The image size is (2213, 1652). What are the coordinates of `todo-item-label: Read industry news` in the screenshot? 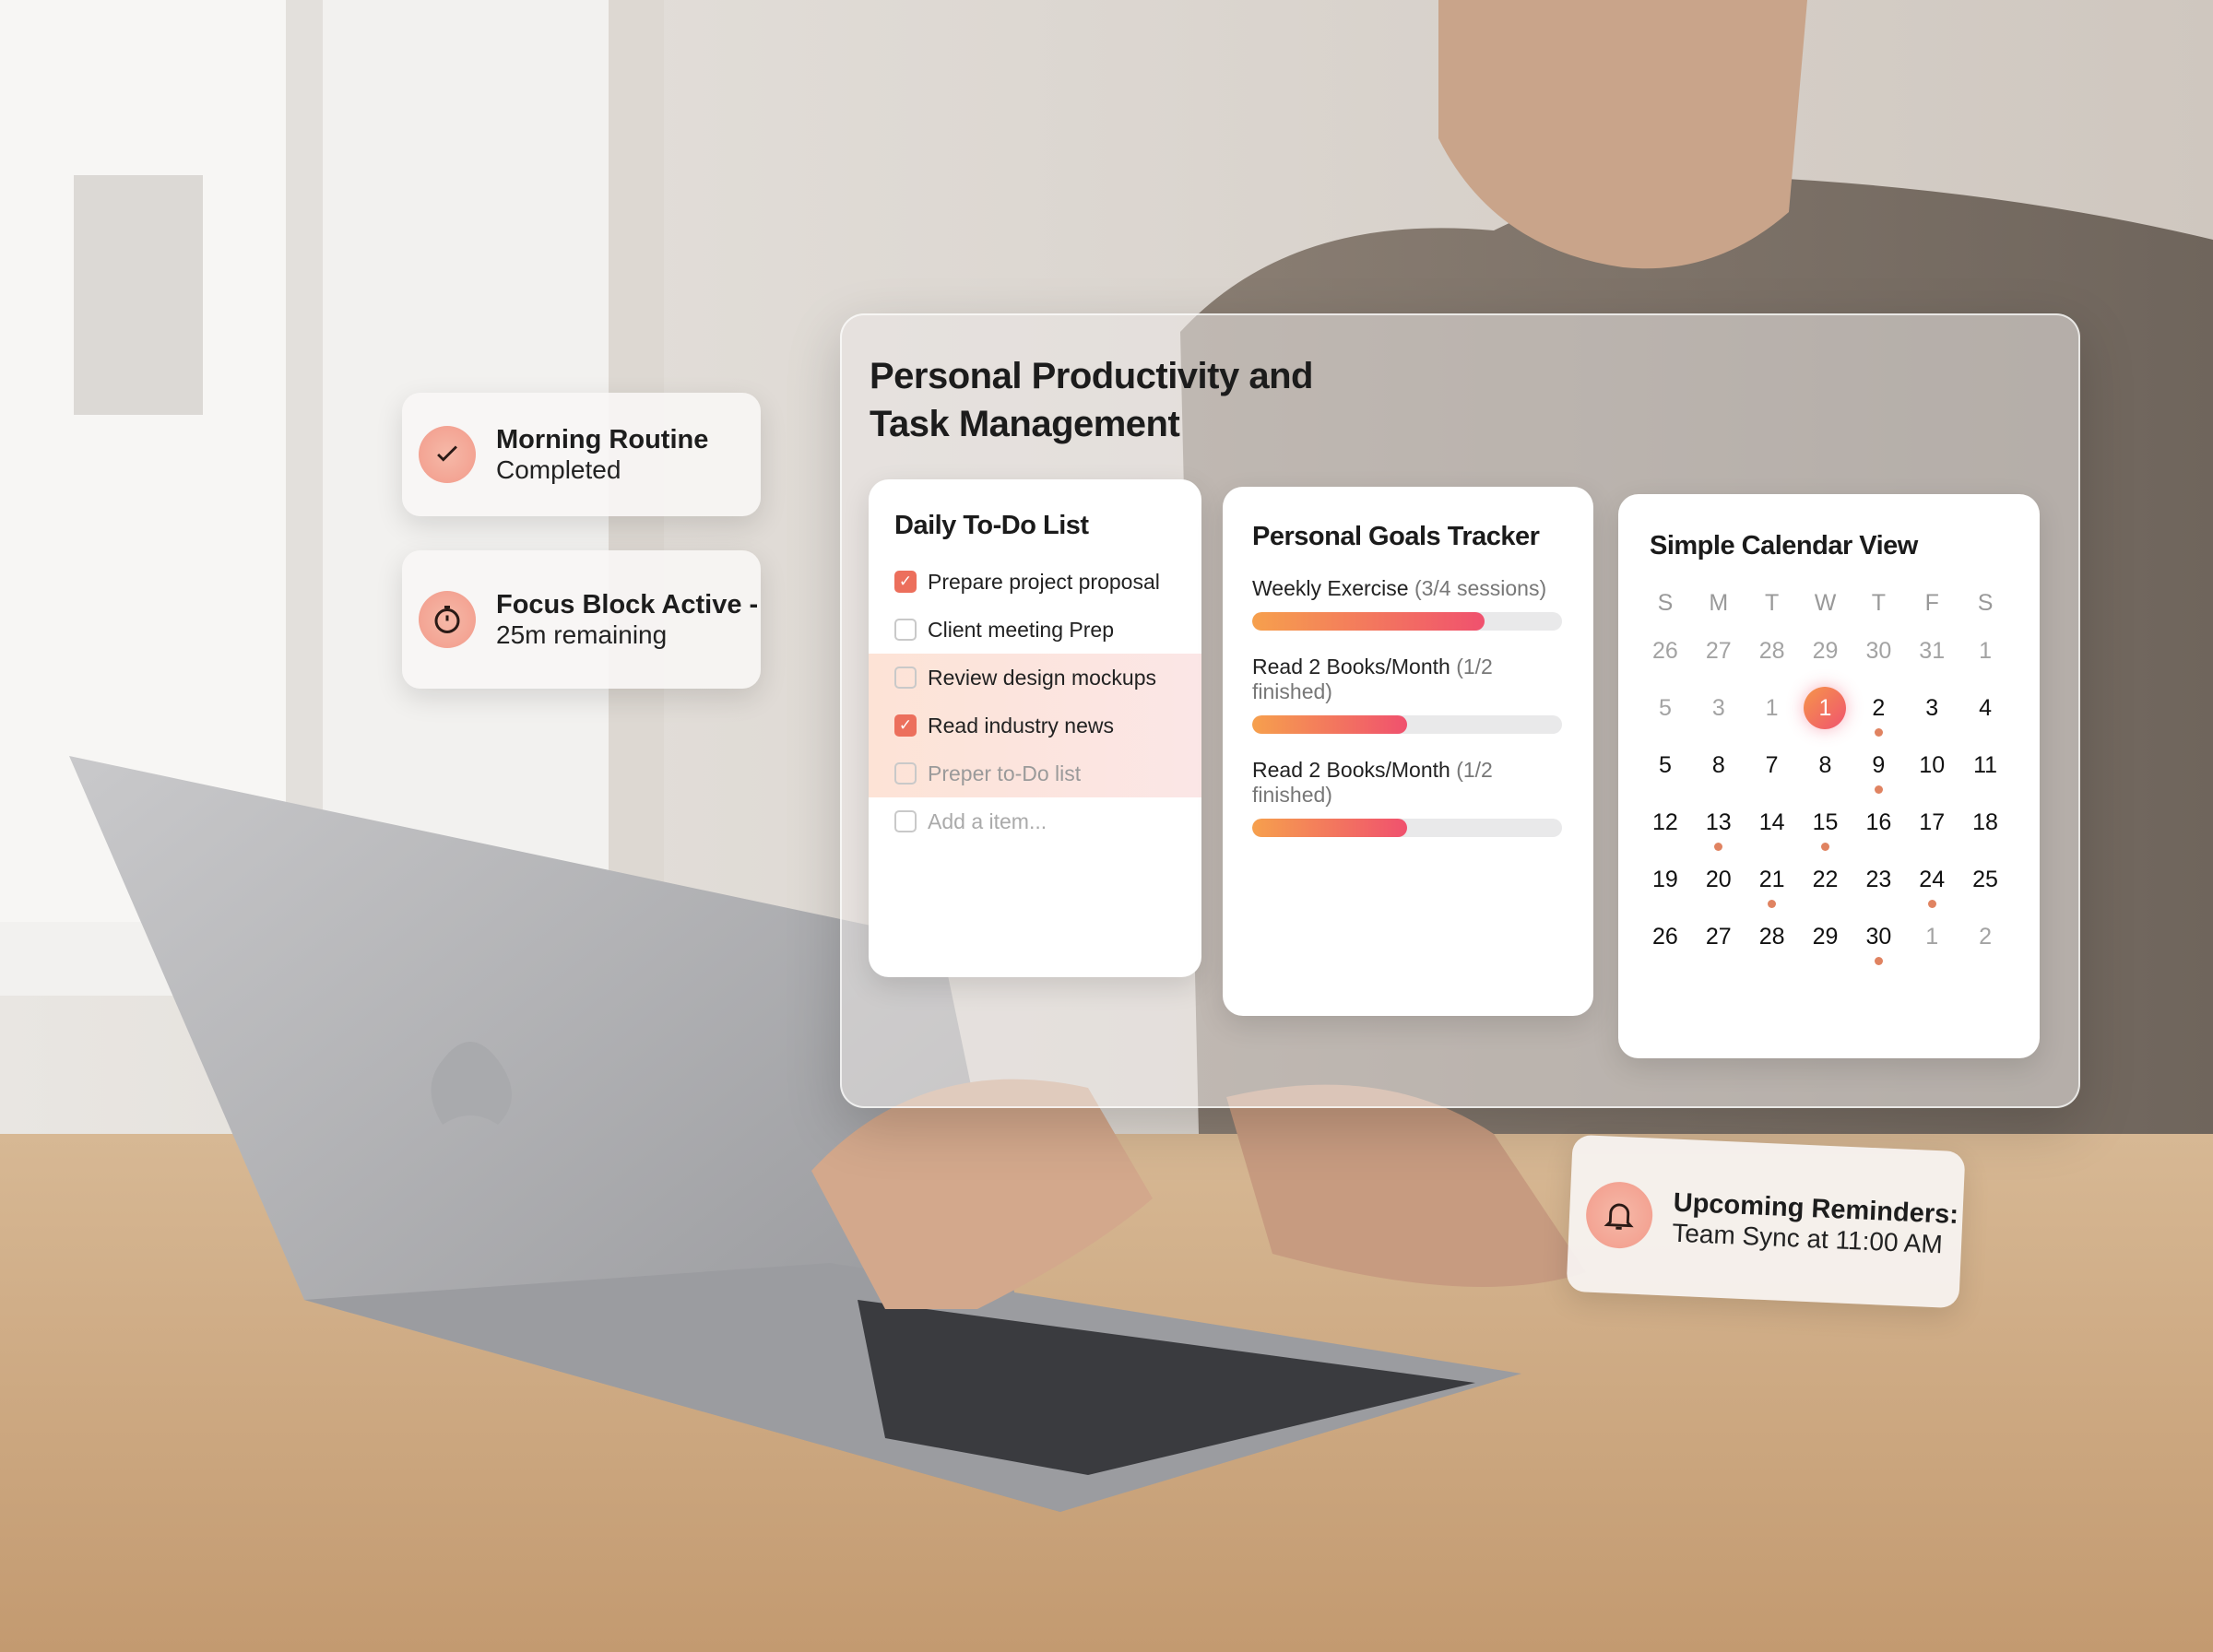 It's located at (1021, 725).